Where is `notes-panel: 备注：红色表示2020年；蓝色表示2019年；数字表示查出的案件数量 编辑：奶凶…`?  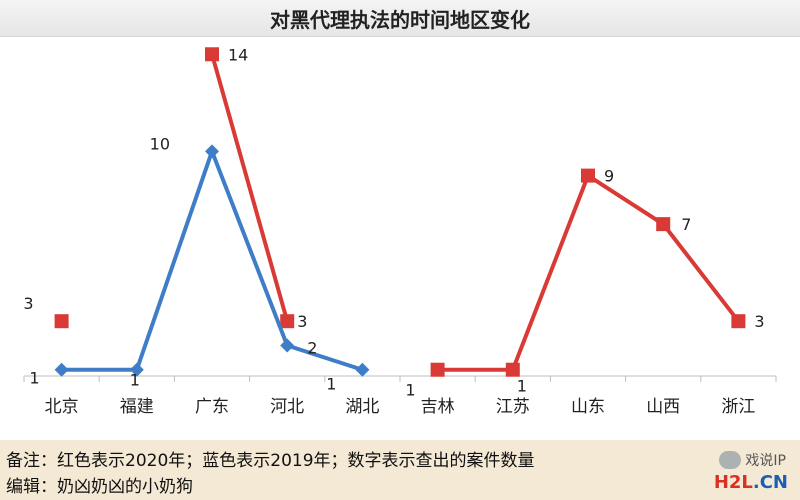 notes-panel: 备注：红色表示2020年；蓝色表示2019年；数字表示查出的案件数量 编辑：奶凶… is located at coordinates (400, 470).